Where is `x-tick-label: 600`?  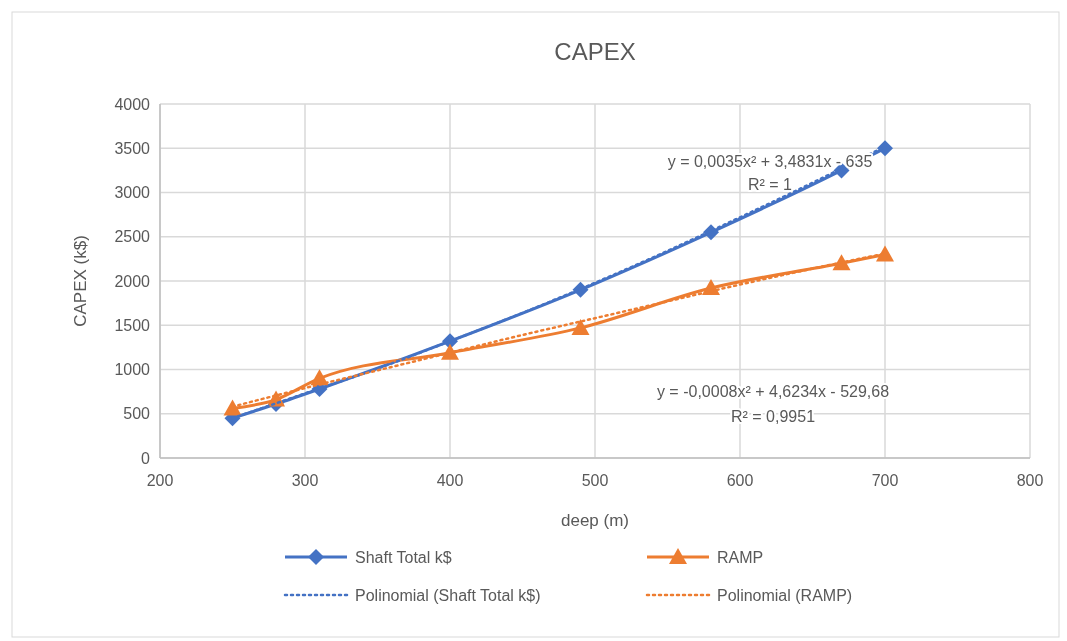
x-tick-label: 600 is located at coordinates (740, 480).